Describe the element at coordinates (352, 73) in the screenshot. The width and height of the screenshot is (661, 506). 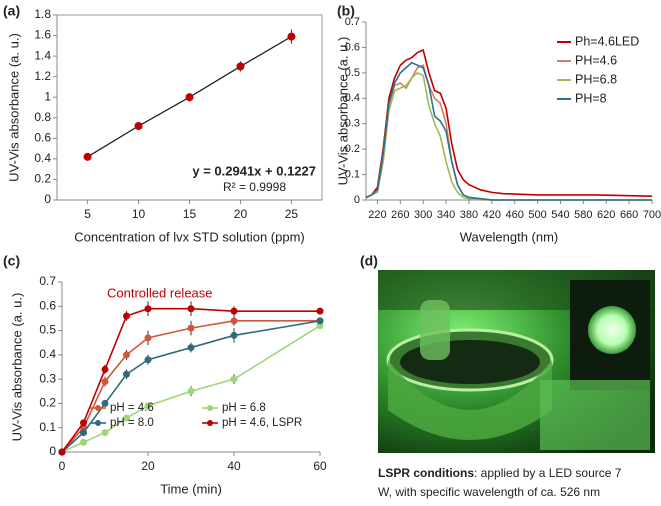
I see `y-tick-label: 0.5` at that location.